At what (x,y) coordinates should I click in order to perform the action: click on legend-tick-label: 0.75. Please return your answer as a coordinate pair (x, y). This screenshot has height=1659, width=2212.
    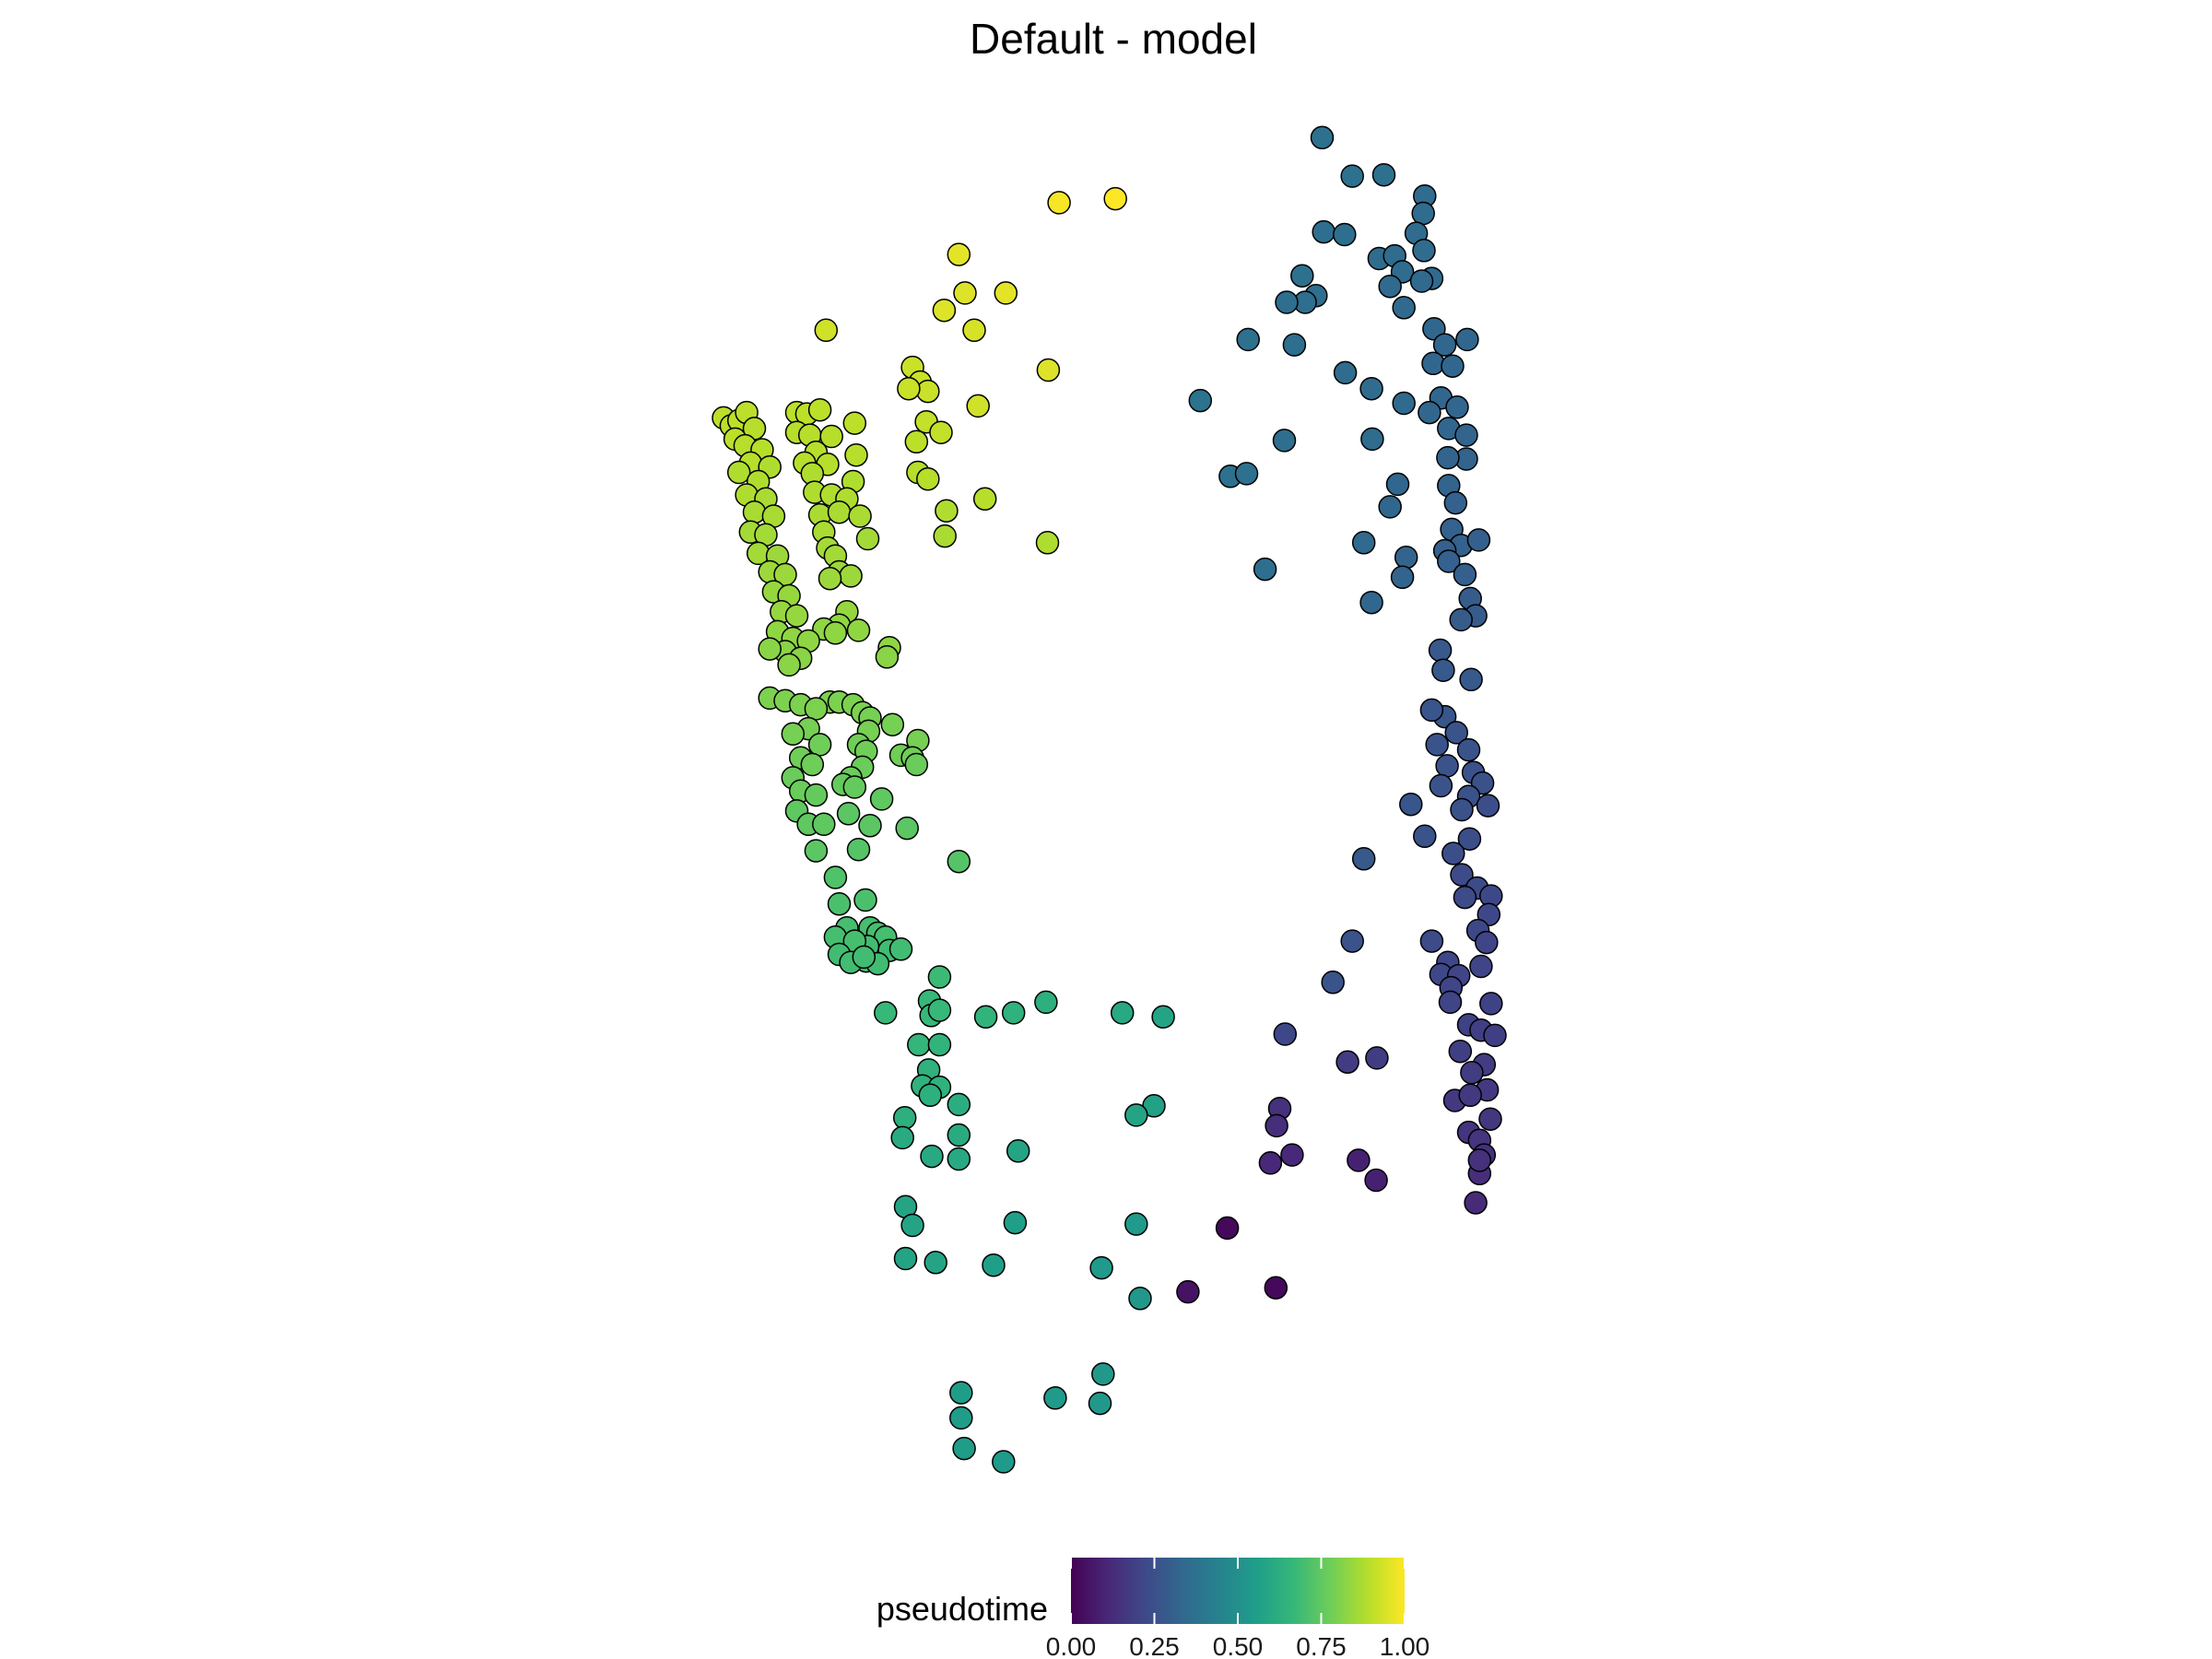
    Looking at the image, I should click on (1321, 1645).